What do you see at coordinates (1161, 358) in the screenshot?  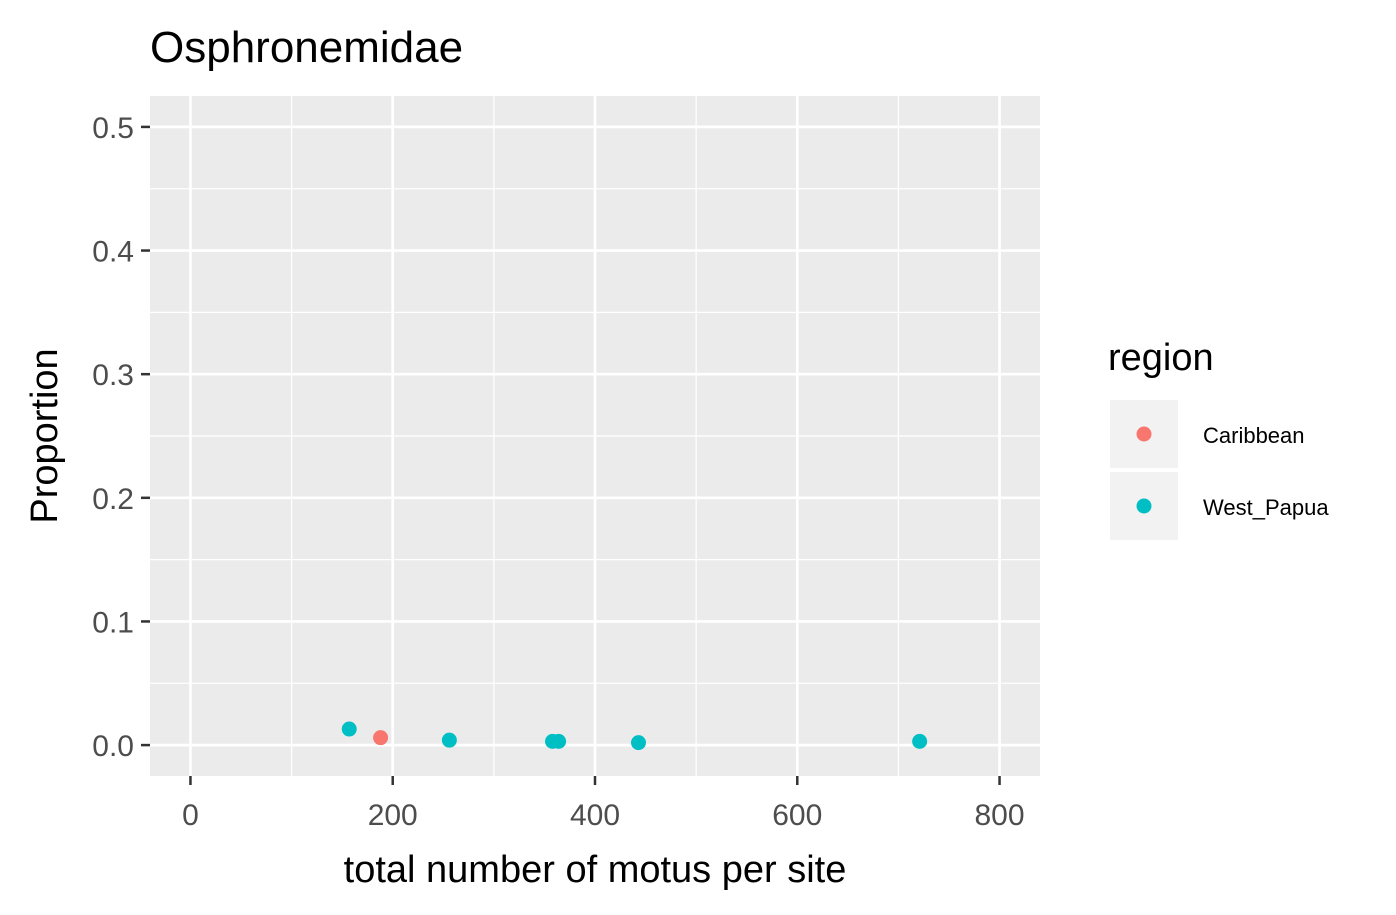 I see `legend-title: region` at bounding box center [1161, 358].